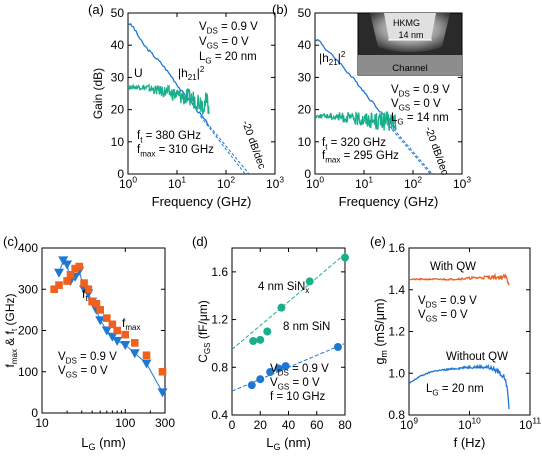 This screenshot has height=461, width=542. Describe the element at coordinates (317, 425) in the screenshot. I see `x-tick-label: 60` at that location.